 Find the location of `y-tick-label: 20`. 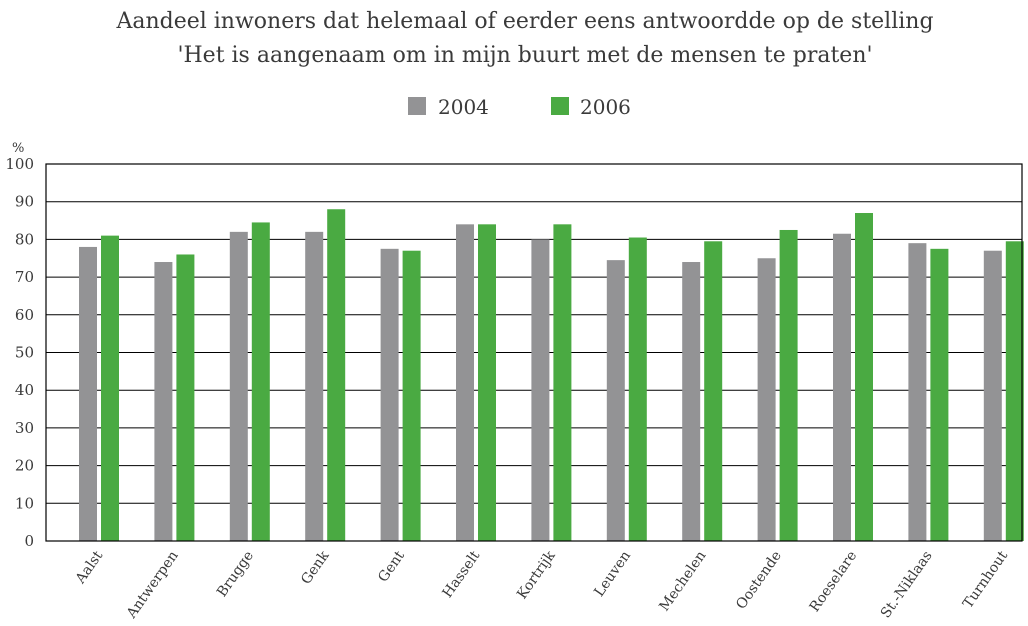

y-tick-label: 20 is located at coordinates (24, 466).